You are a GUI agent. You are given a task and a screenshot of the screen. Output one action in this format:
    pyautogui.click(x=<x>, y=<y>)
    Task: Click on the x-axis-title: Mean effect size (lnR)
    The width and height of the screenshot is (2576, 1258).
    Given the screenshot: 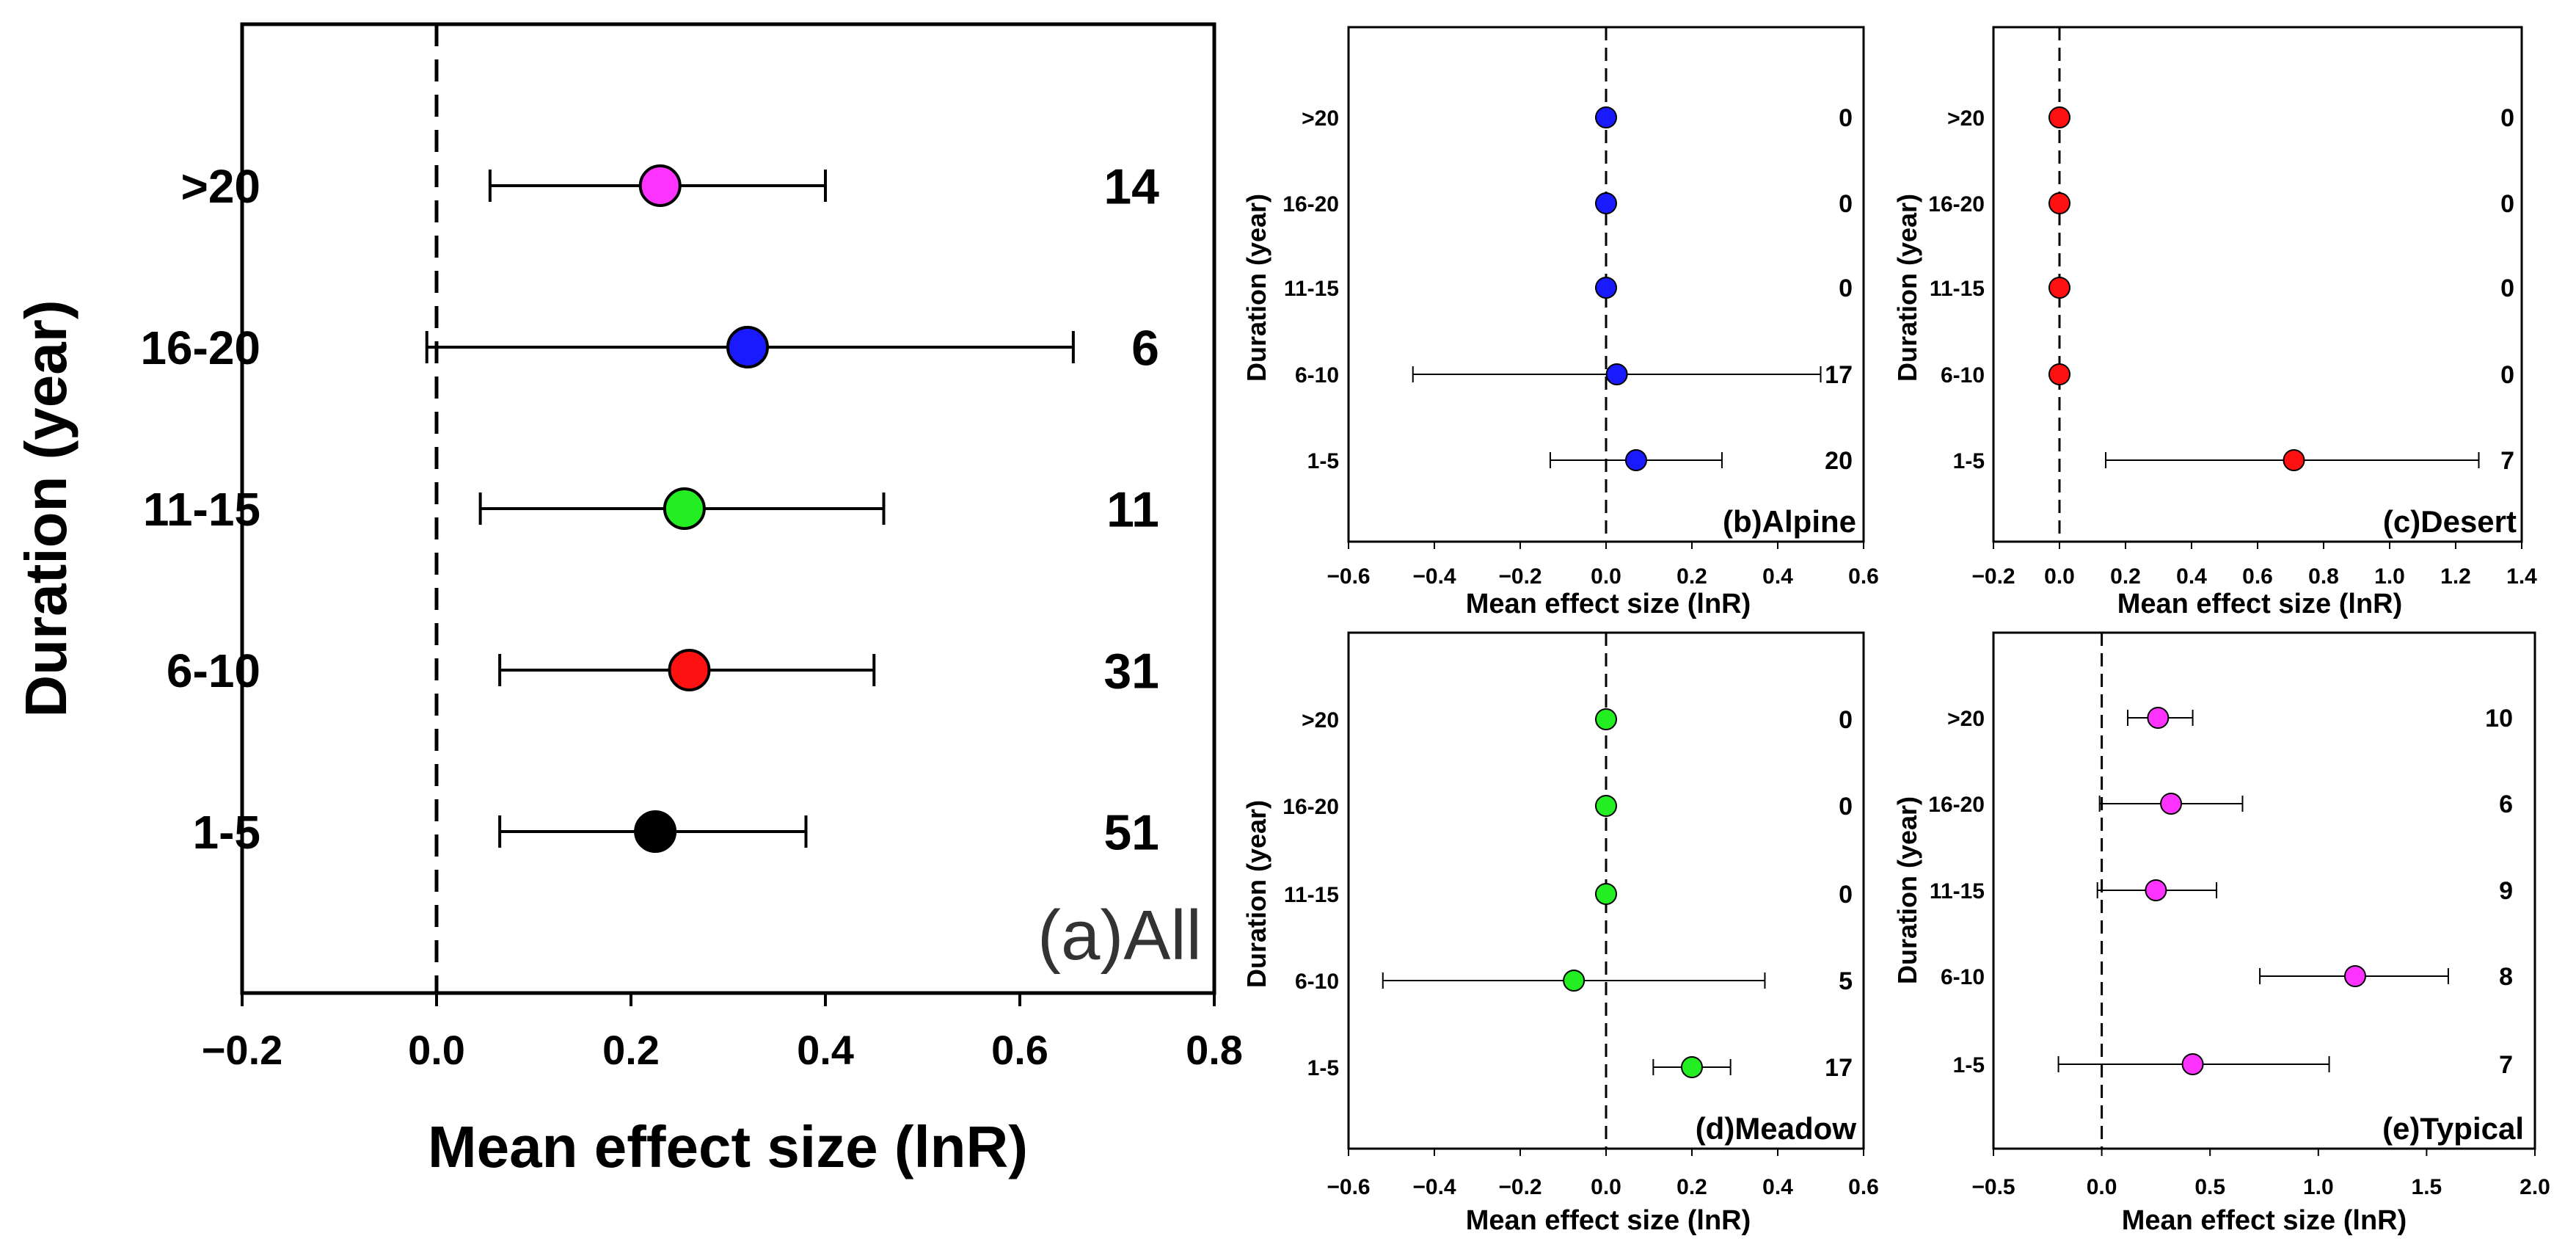 What is the action you would take?
    pyautogui.click(x=728, y=1146)
    